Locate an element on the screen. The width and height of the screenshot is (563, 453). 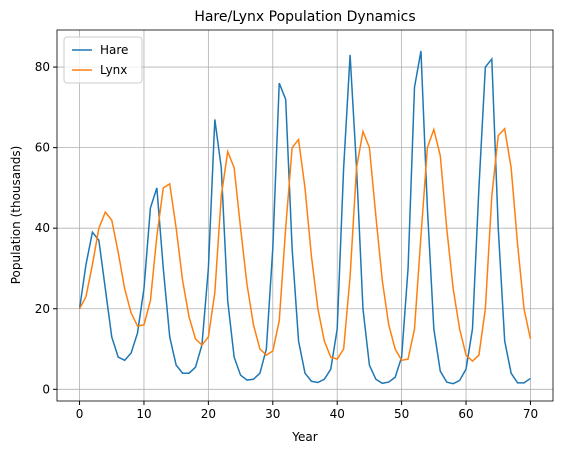
x-tick-label: 50 is located at coordinates (401, 414).